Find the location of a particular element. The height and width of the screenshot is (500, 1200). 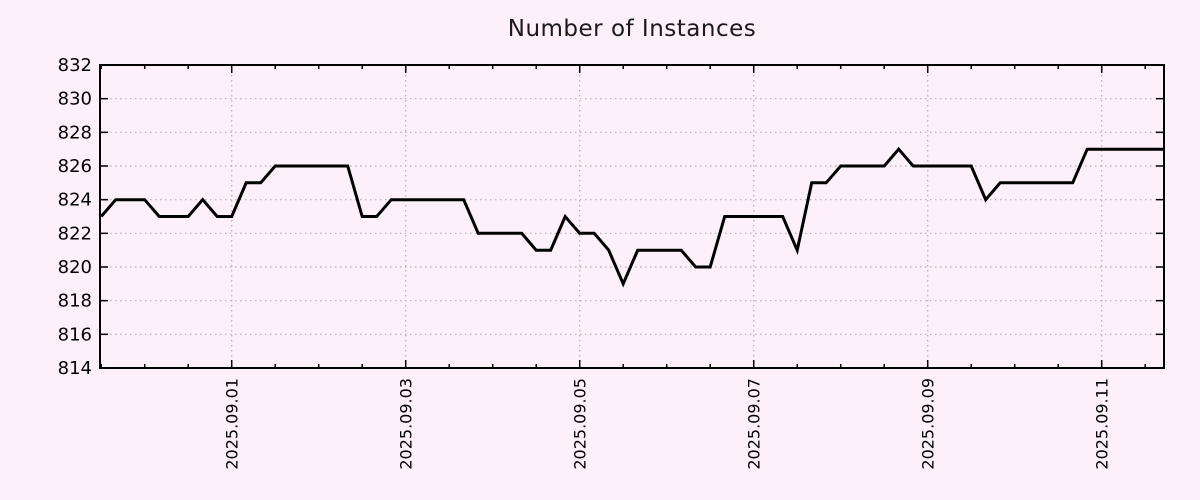

x-tick-label: 2025.09.09 is located at coordinates (928, 424).